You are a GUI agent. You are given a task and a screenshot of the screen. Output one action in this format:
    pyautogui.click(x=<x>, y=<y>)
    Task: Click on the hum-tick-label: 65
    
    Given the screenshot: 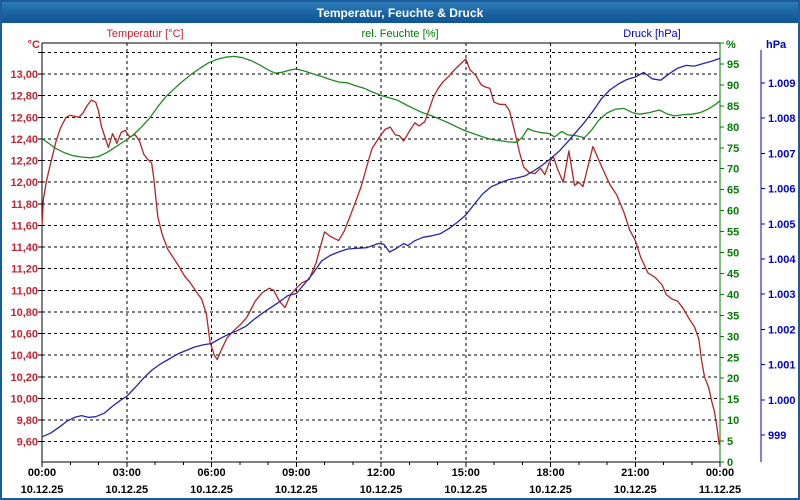 What is the action you would take?
    pyautogui.click(x=733, y=191)
    